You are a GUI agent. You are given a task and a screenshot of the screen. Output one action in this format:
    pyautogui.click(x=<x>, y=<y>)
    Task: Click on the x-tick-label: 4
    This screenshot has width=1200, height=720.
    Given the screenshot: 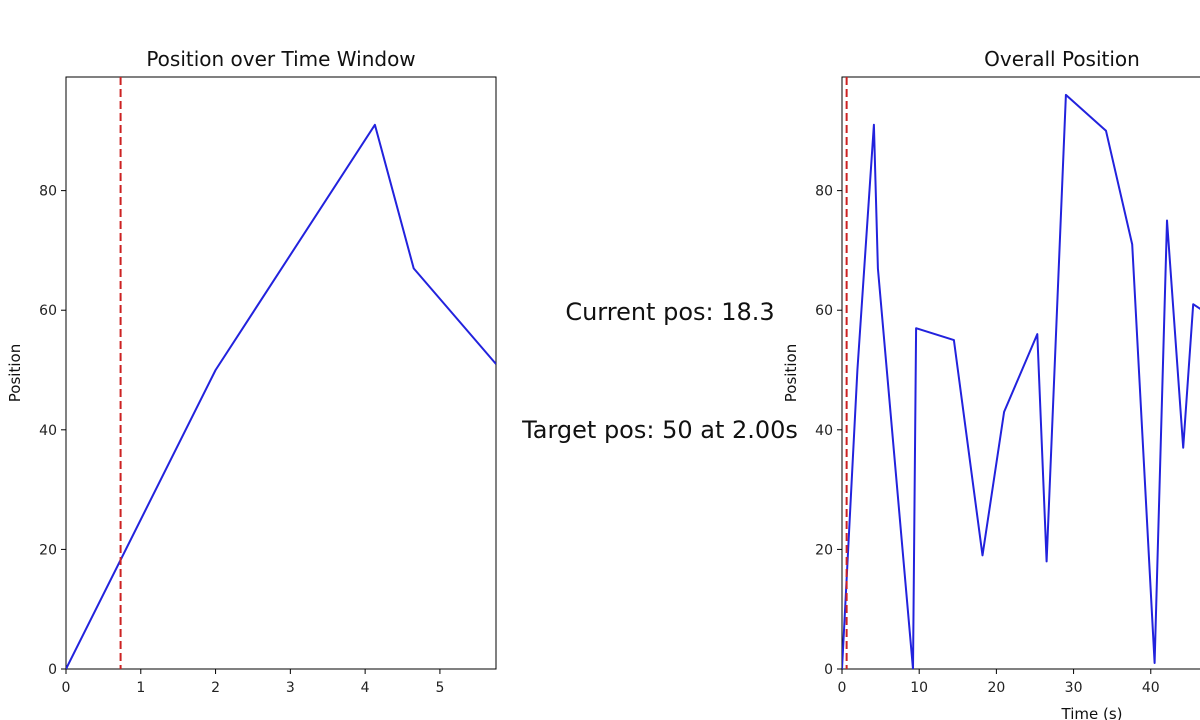 What is the action you would take?
    pyautogui.click(x=365, y=688)
    